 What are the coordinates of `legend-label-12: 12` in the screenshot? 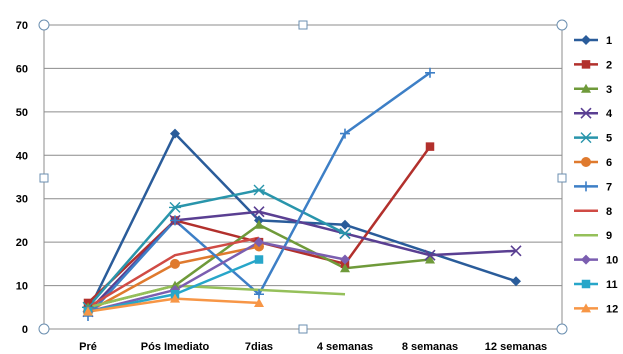 It's located at (612, 309).